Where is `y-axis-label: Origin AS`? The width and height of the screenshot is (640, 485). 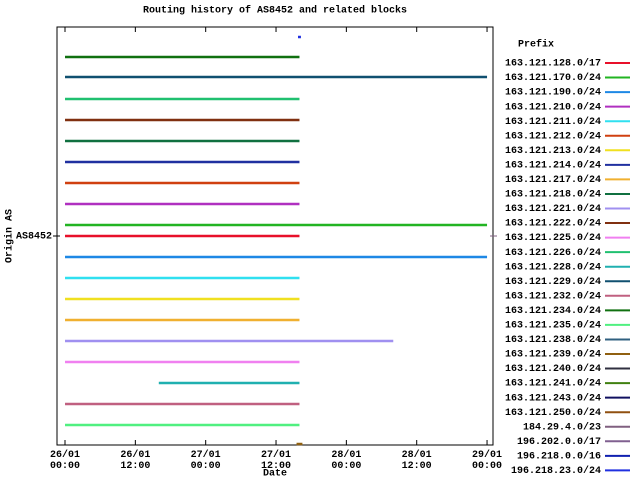
y-axis-label: Origin AS is located at coordinates (10, 236).